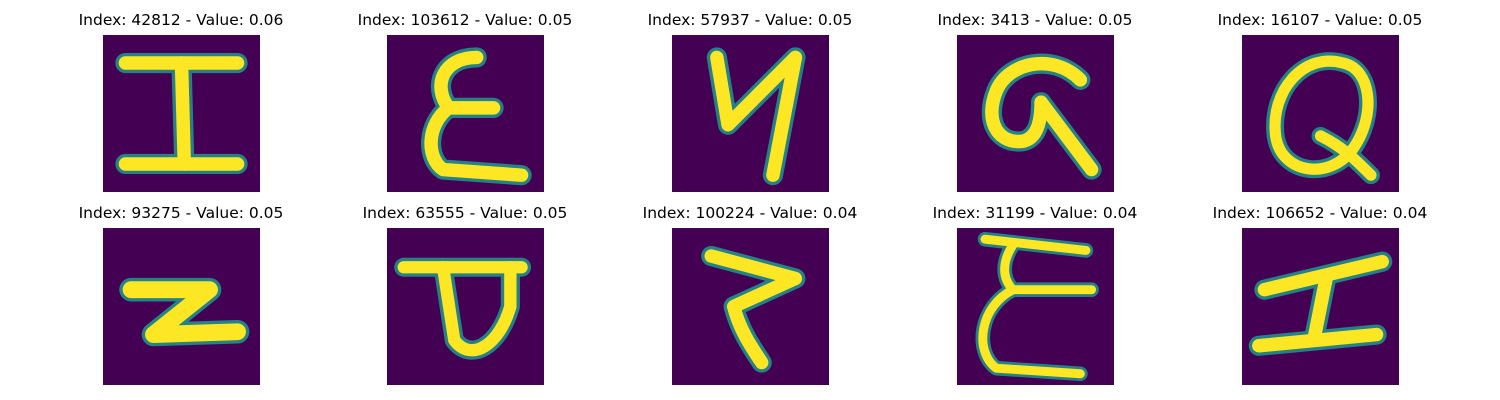 The height and width of the screenshot is (400, 1500). What do you see at coordinates (181, 213) in the screenshot?
I see `panel-title: Index: 93275 - Value: 0.05` at bounding box center [181, 213].